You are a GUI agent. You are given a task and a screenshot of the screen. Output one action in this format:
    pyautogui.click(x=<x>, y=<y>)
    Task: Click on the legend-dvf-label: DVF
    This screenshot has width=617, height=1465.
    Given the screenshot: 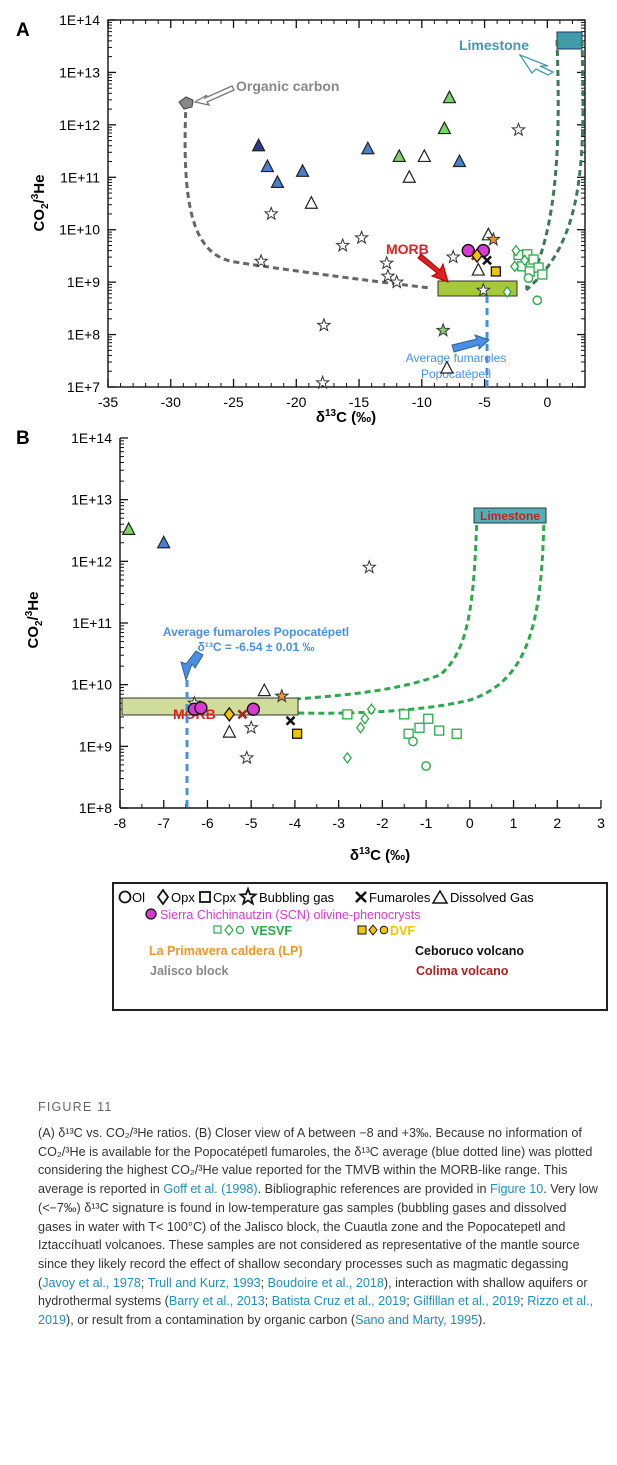 What is the action you would take?
    pyautogui.click(x=402, y=931)
    